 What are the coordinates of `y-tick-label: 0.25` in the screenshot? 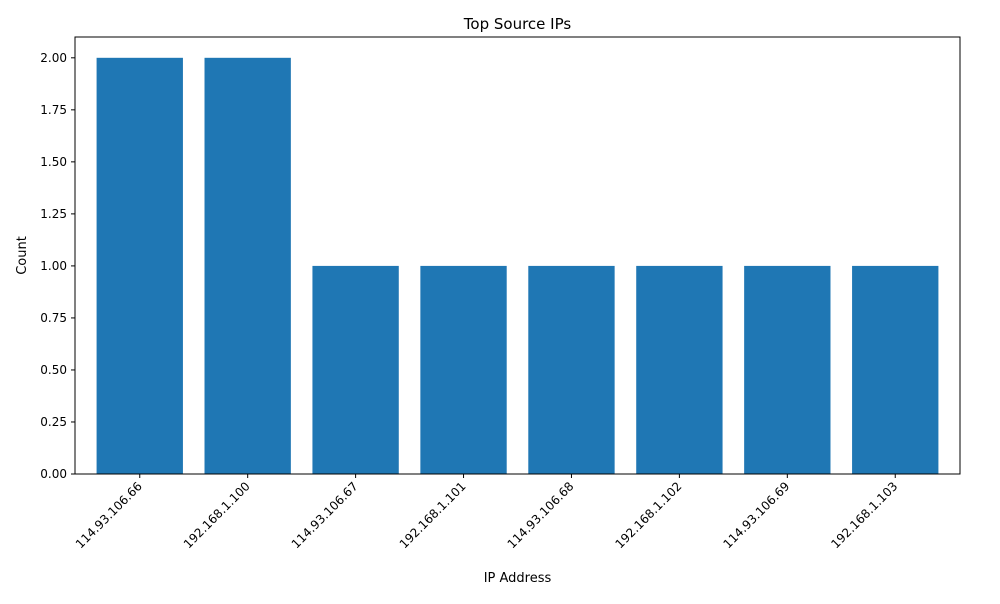 It's located at (53, 422).